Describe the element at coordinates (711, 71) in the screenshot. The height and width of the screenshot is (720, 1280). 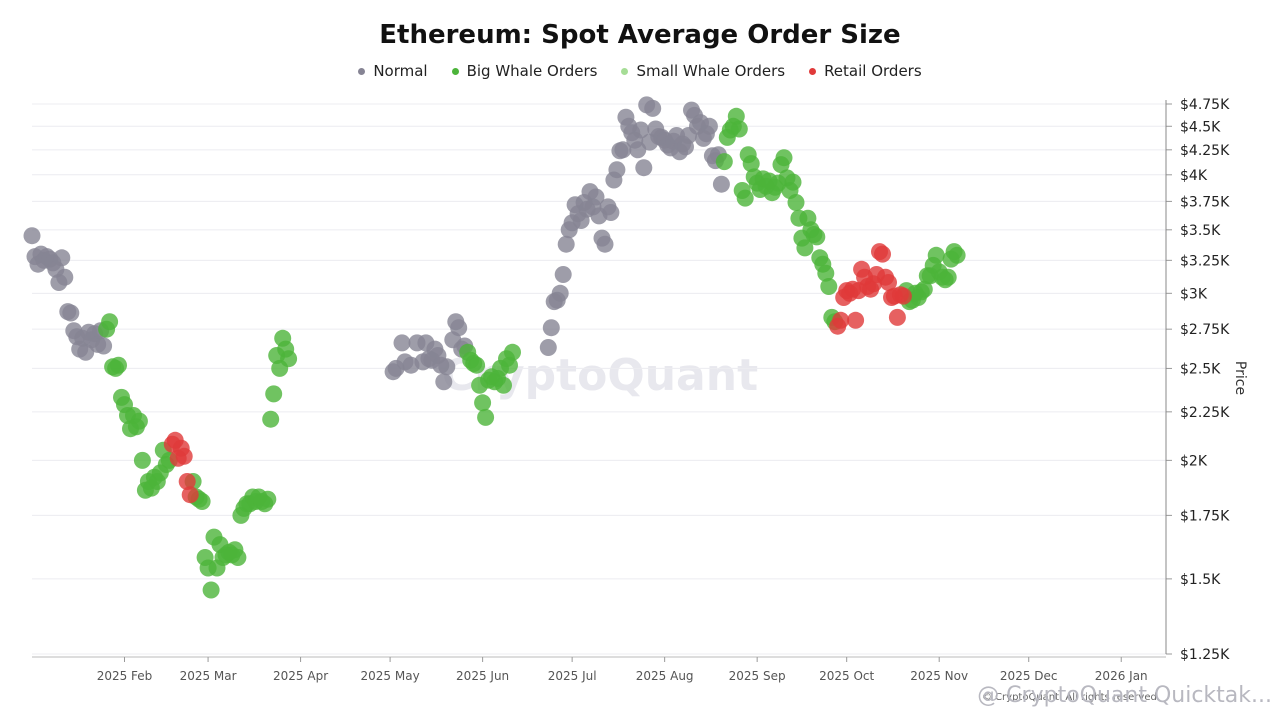
I see `legend-small-whale-label: Small Whale Orders` at that location.